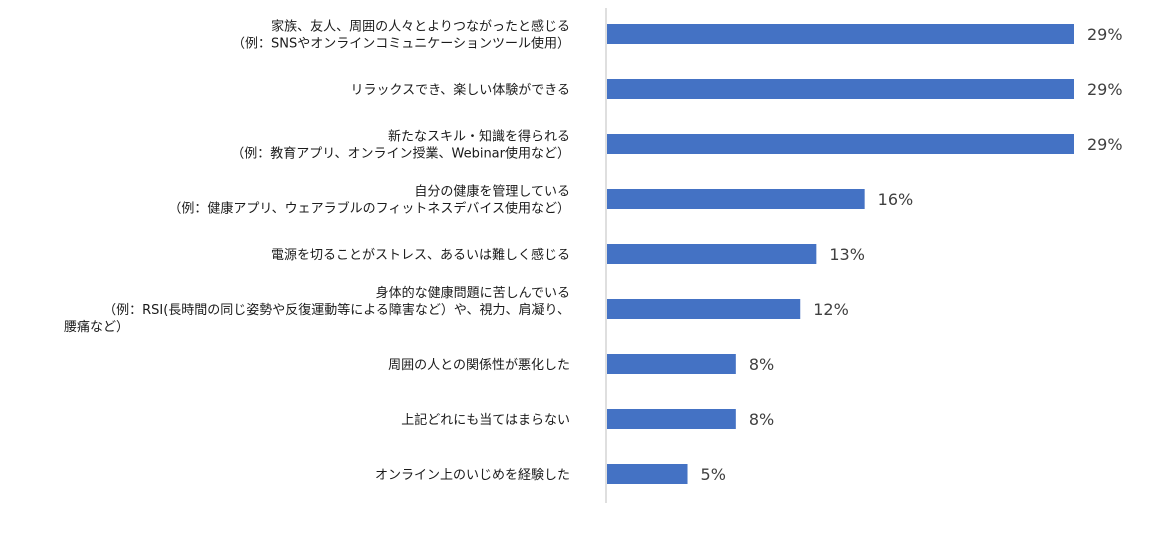 Image resolution: width=1163 pixels, height=537 pixels. Describe the element at coordinates (460, 90) in the screenshot. I see `category-label-2: リラックスでき、楽しい体験ができる` at that location.